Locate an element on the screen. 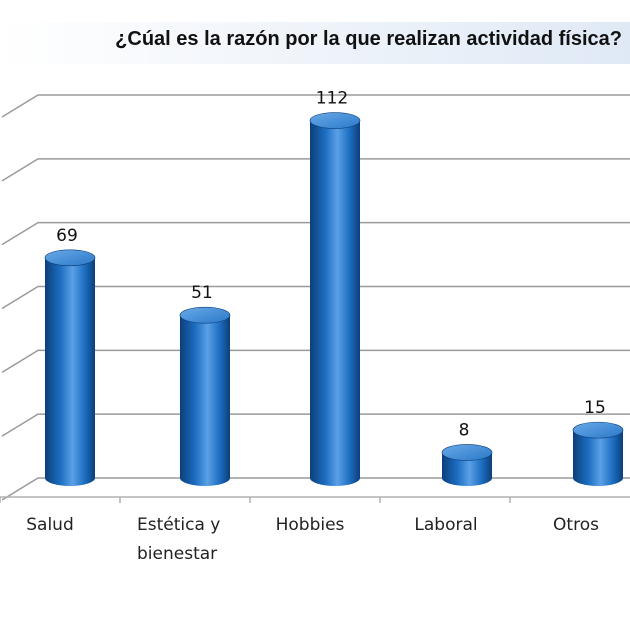 Image resolution: width=630 pixels, height=630 pixels. category-label: Salud is located at coordinates (50, 525).